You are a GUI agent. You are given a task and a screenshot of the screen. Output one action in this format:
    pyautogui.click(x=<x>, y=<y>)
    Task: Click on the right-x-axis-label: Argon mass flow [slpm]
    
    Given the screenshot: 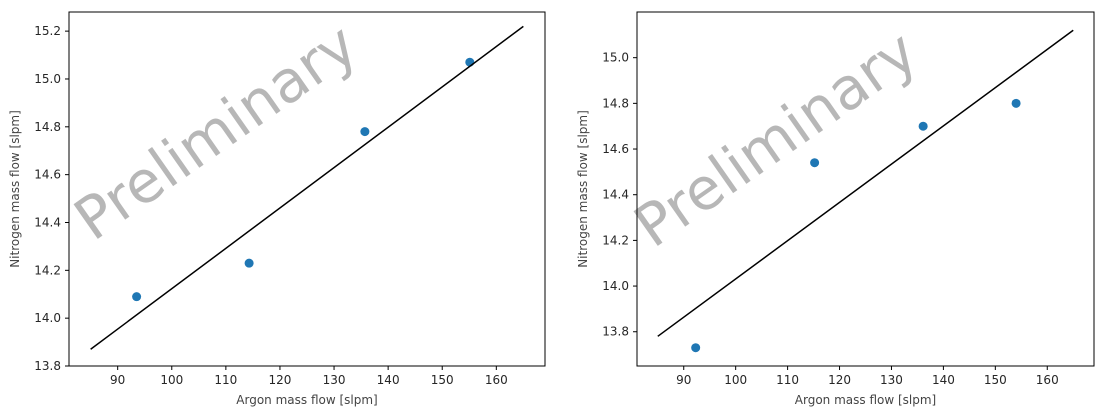 What is the action you would take?
    pyautogui.click(x=865, y=400)
    